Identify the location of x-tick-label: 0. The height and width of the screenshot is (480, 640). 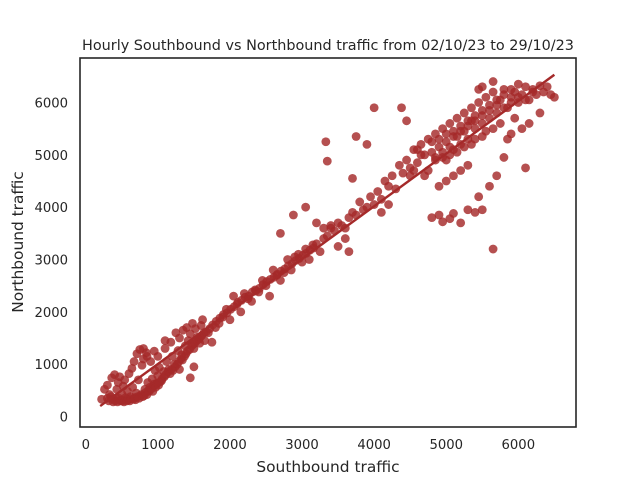
(86, 445).